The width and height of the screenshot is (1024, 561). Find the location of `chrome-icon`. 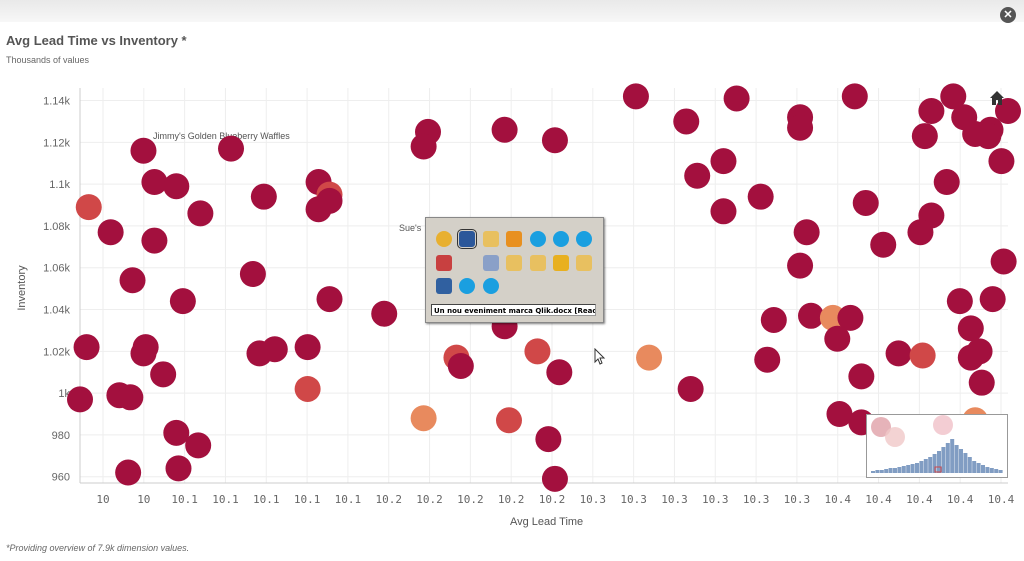

chrome-icon is located at coordinates (444, 239).